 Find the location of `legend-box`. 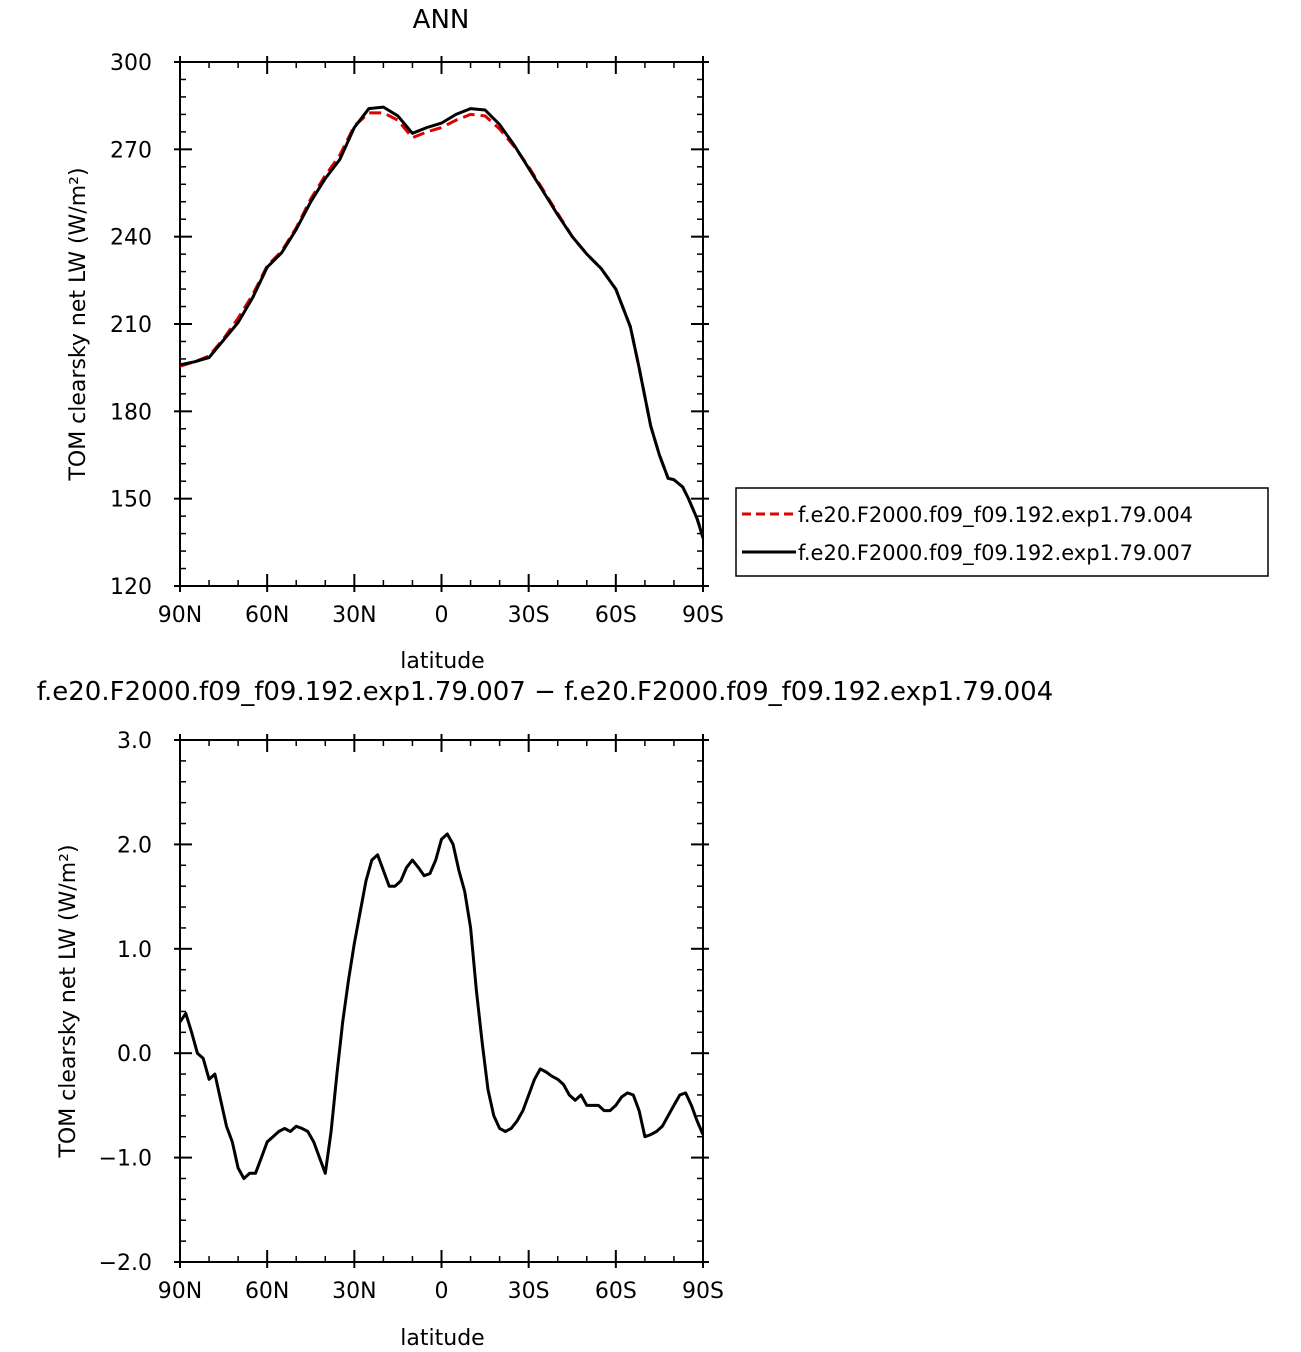

legend-box is located at coordinates (1002, 532).